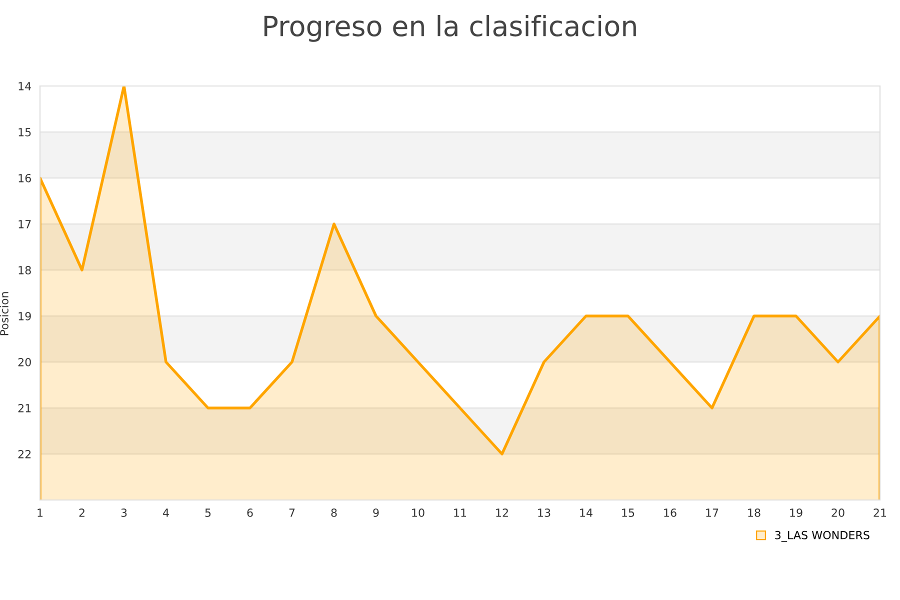 Image resolution: width=900 pixels, height=600 pixels. Describe the element at coordinates (376, 512) in the screenshot. I see `x-tick-label: 9` at that location.